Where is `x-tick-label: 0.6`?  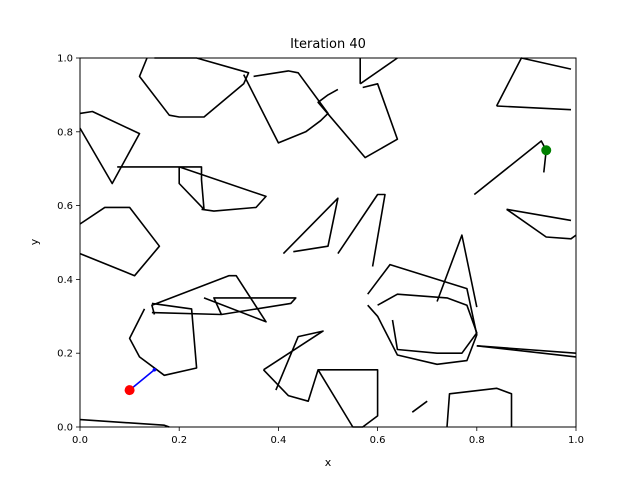 x-tick-label: 0.6 is located at coordinates (378, 440).